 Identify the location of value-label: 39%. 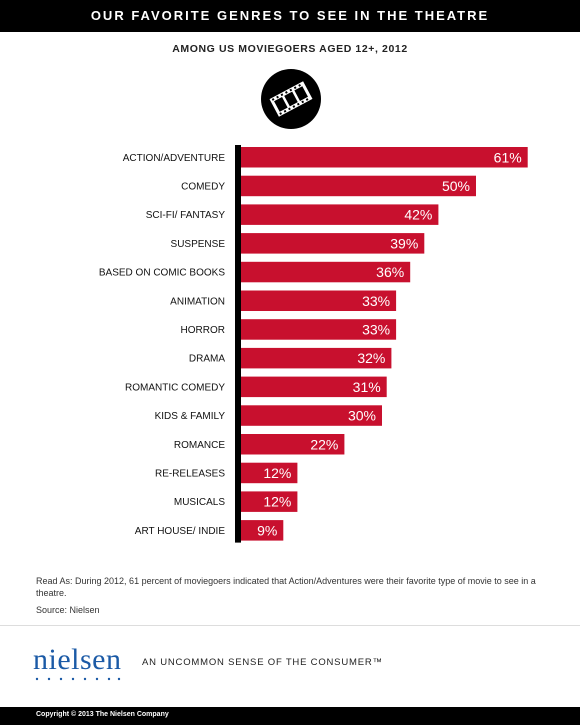
(404, 243).